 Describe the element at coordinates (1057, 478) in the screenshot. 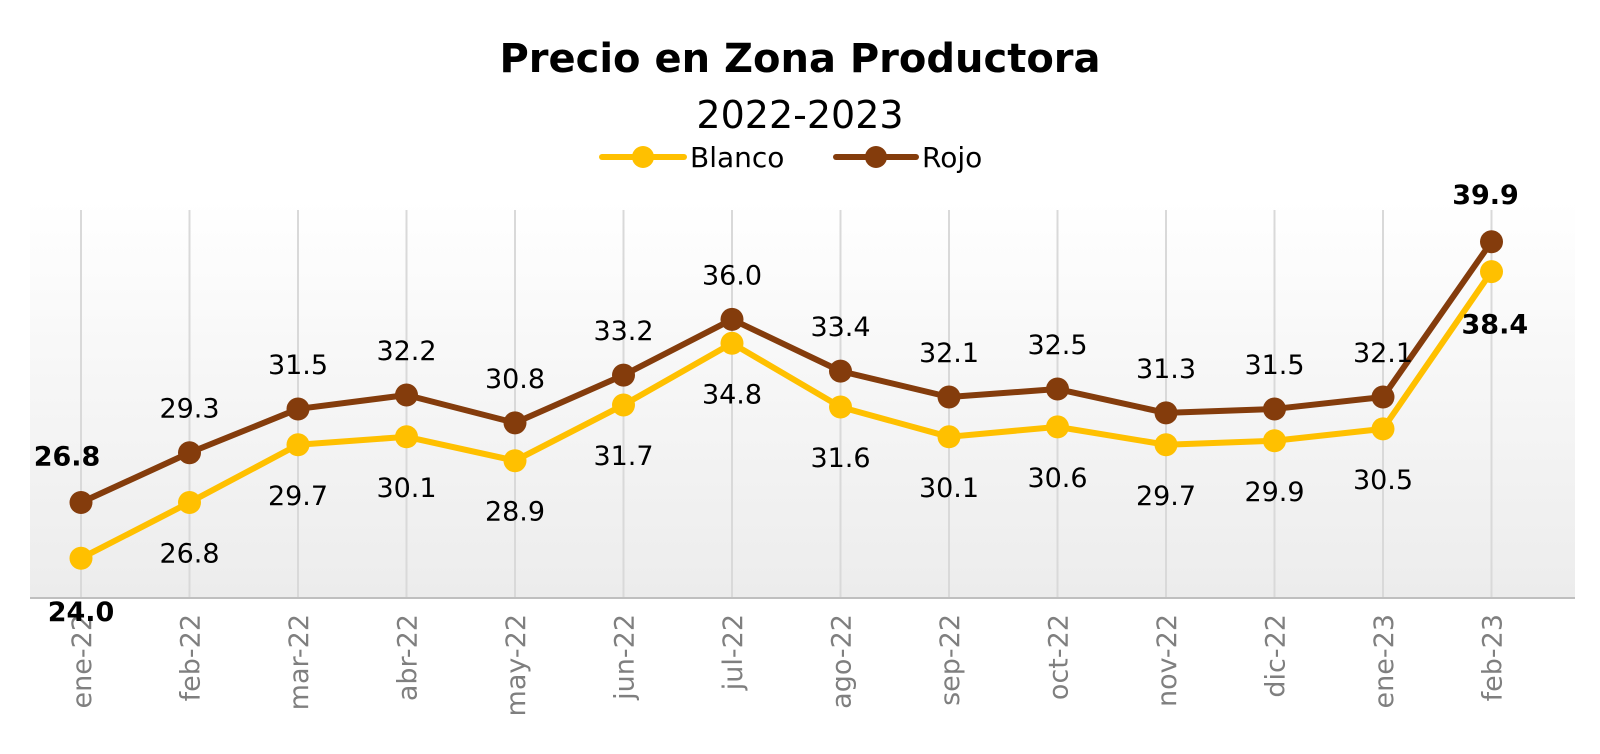

I see `data-label-blanco-oct-22: 30.6` at that location.